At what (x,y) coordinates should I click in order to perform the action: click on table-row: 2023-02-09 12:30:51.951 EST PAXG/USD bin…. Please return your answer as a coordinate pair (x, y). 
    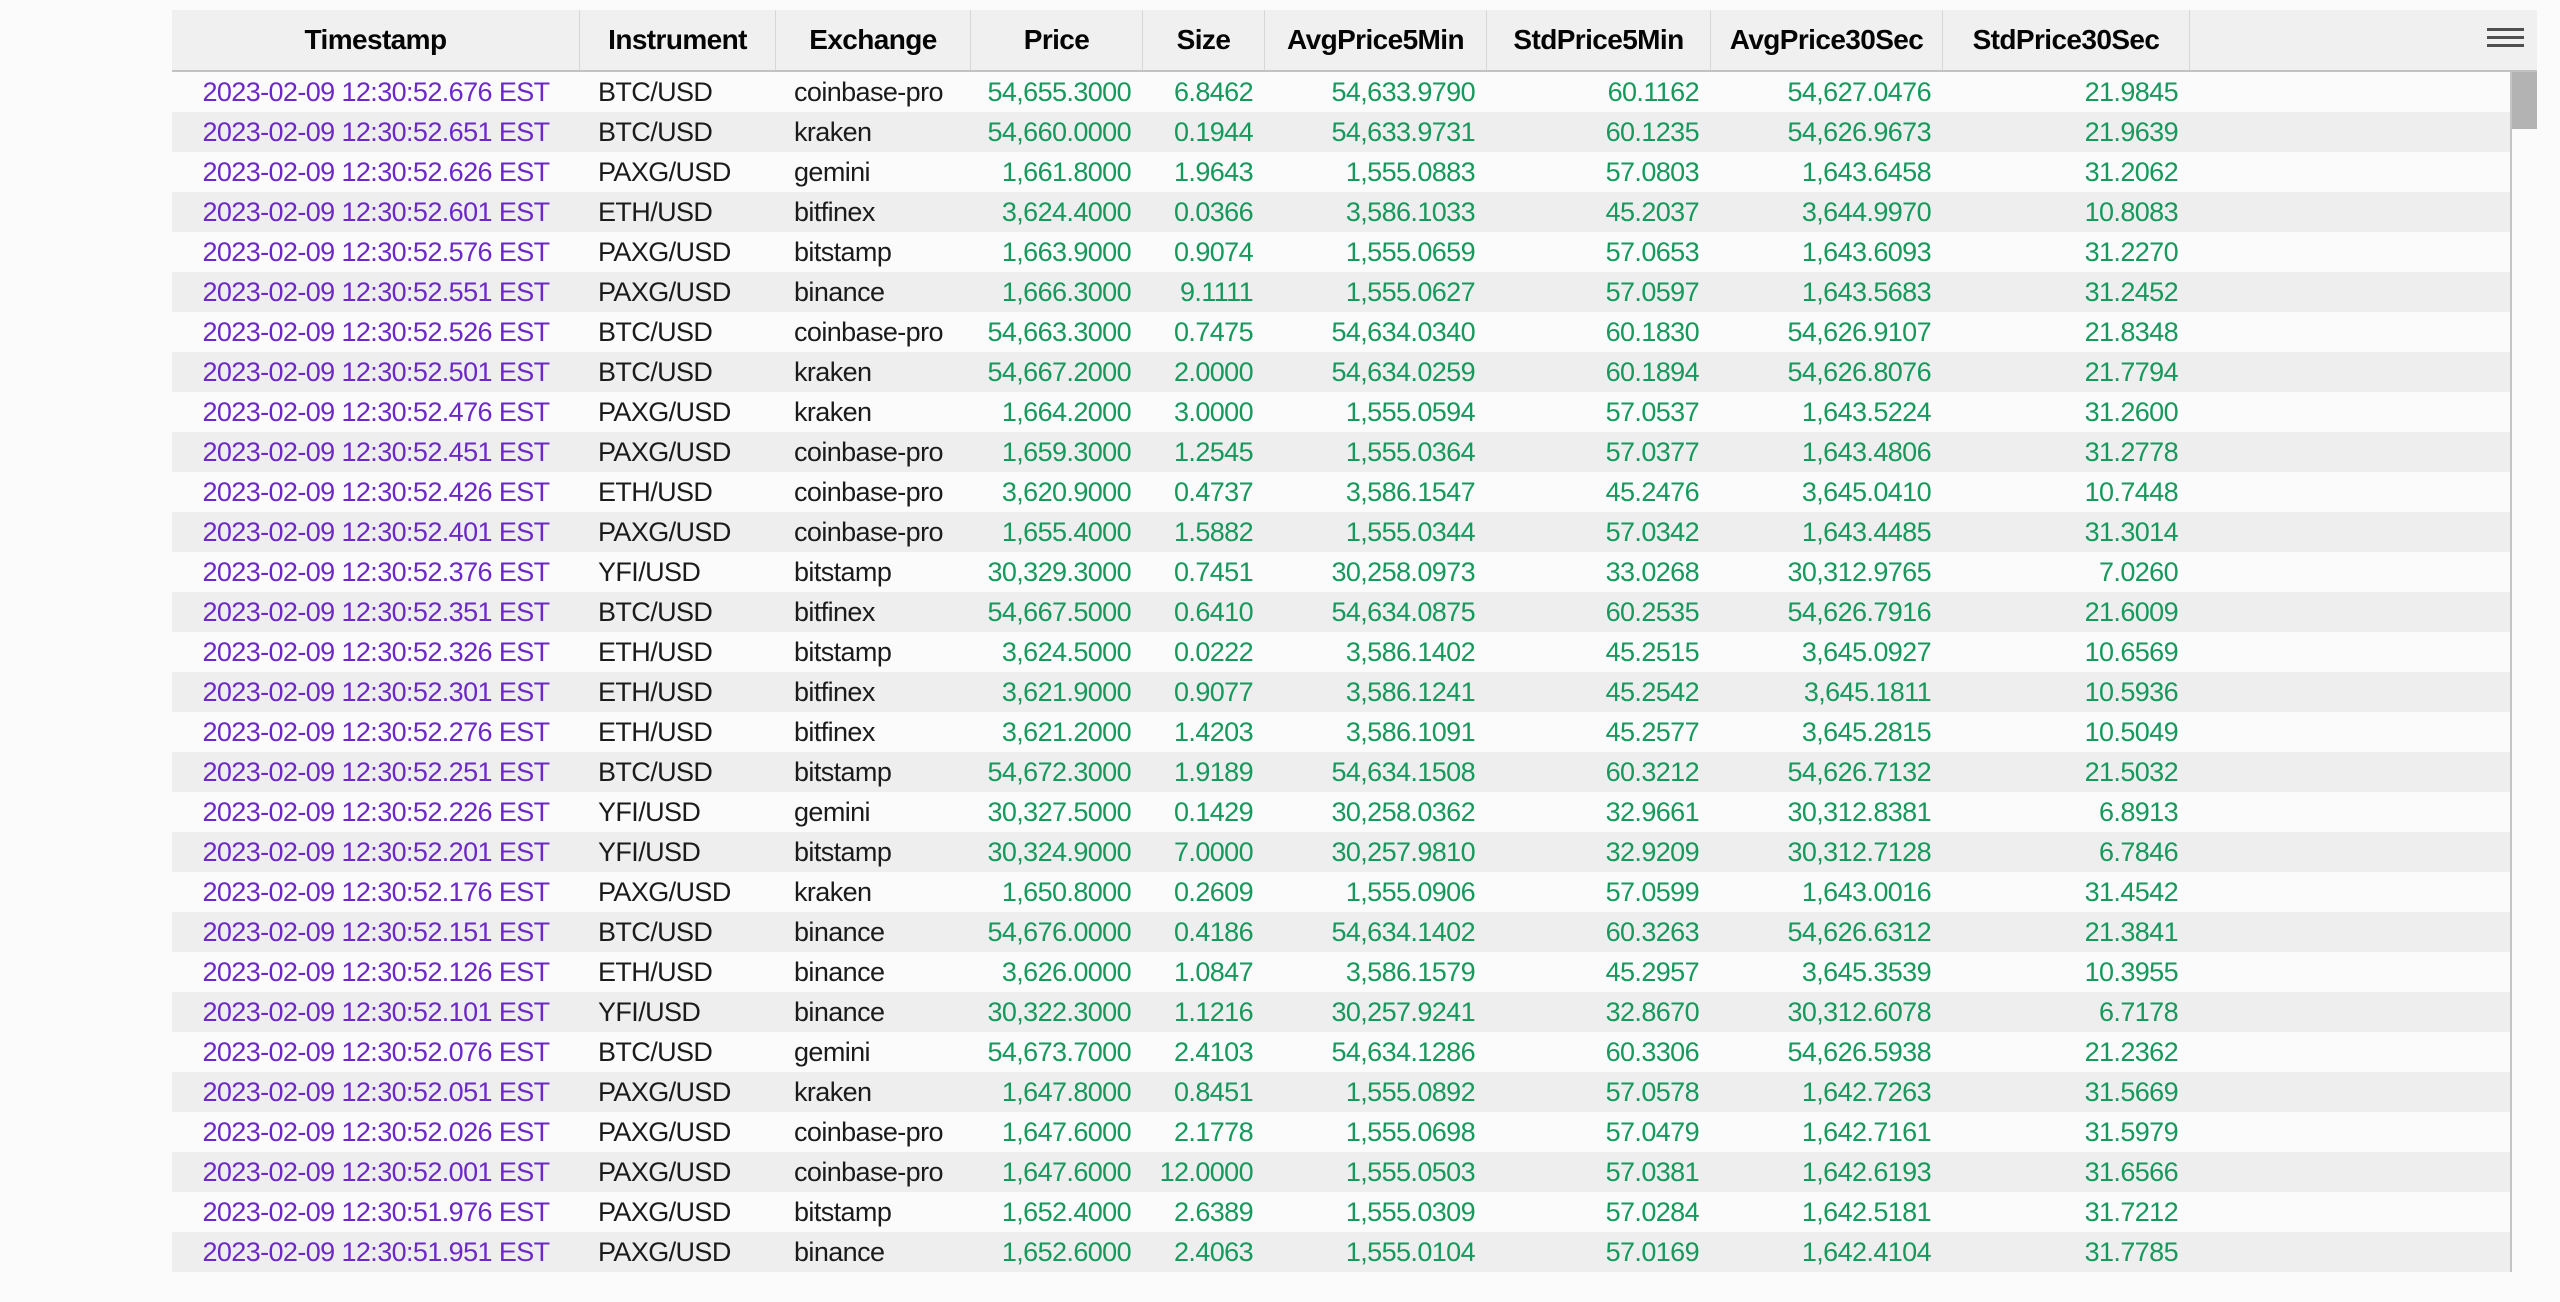
    Looking at the image, I should click on (1341, 1252).